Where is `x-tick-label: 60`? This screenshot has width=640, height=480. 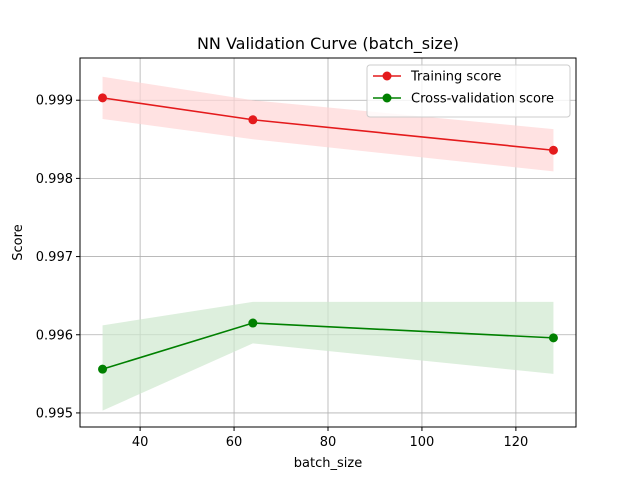
x-tick-label: 60 is located at coordinates (234, 442).